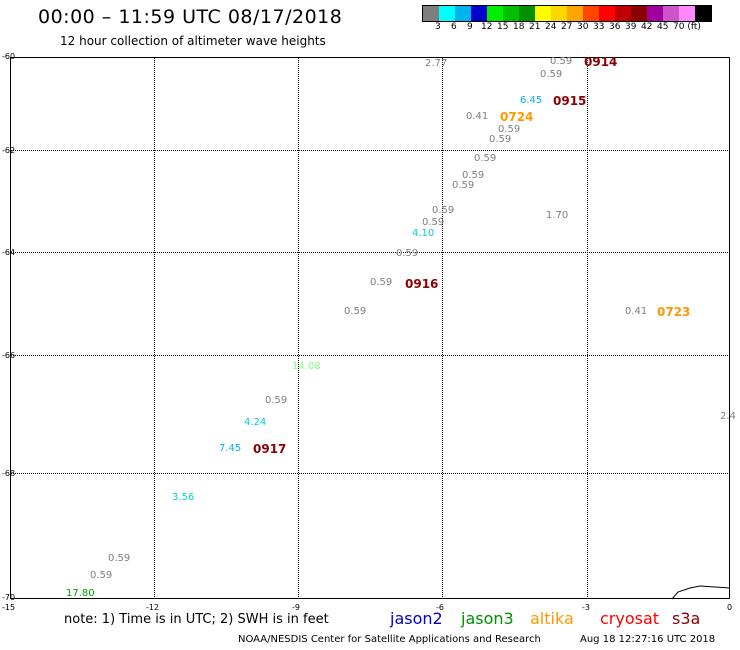 The width and height of the screenshot is (740, 650). Describe the element at coordinates (517, 117) in the screenshot. I see `pass-time-label: 0724` at that location.